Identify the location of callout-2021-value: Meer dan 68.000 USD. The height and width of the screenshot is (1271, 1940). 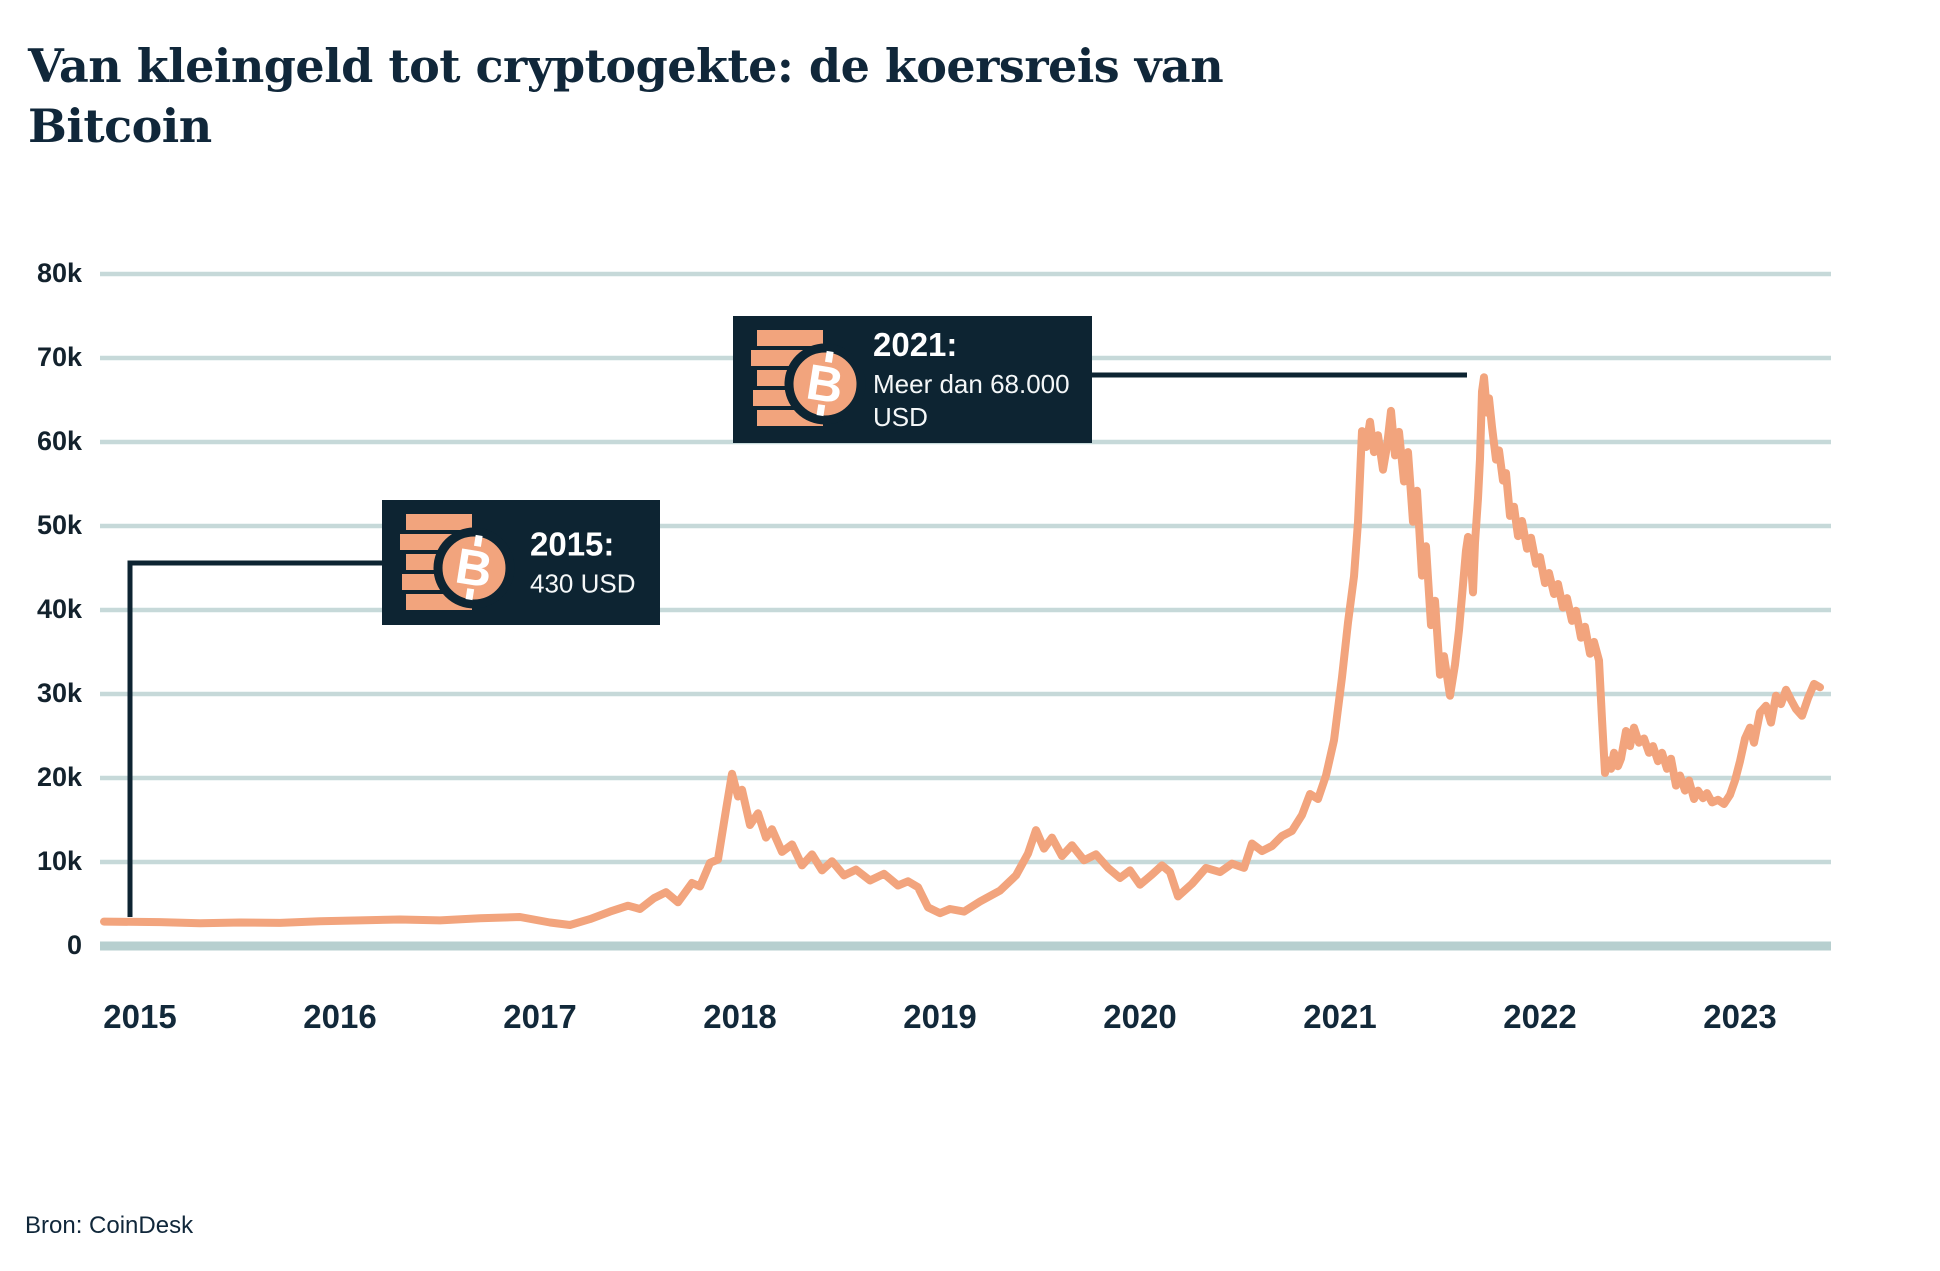
(971, 400).